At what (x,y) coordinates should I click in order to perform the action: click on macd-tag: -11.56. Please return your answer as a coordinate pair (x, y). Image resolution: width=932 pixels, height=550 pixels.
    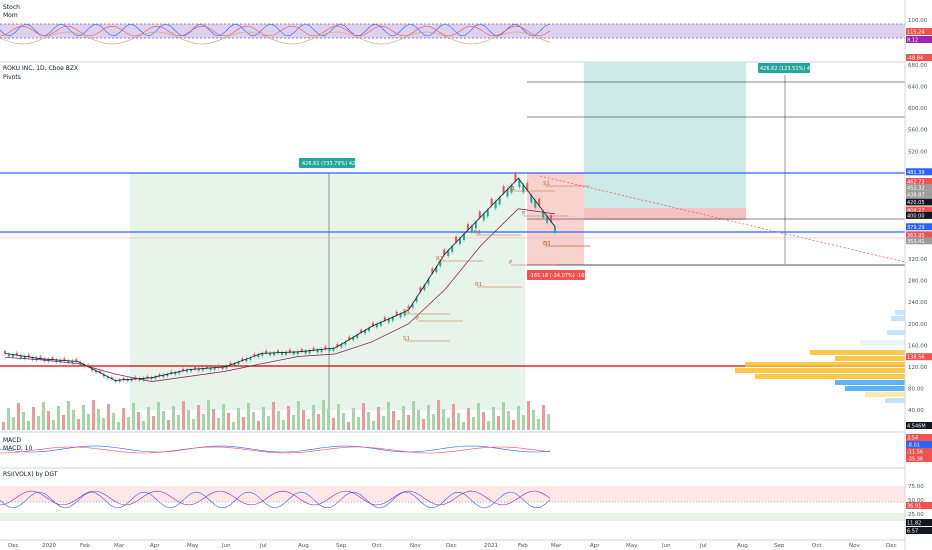
    Looking at the image, I should click on (915, 453).